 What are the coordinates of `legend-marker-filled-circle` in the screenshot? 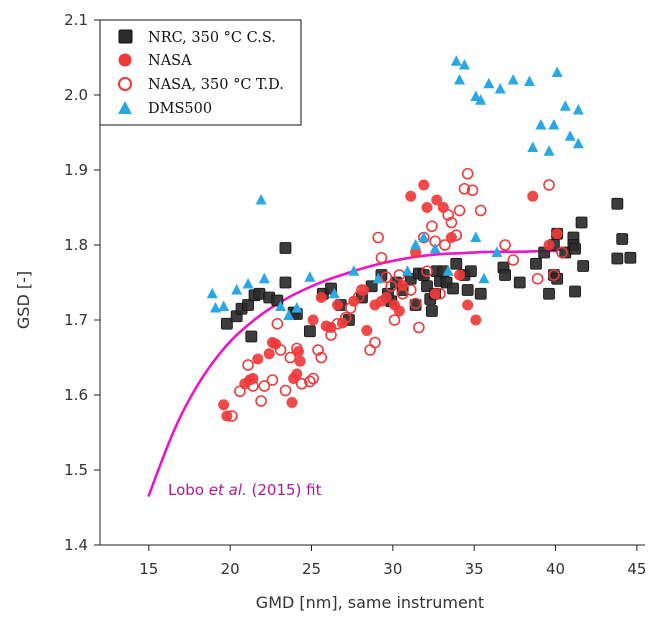 It's located at (125, 60).